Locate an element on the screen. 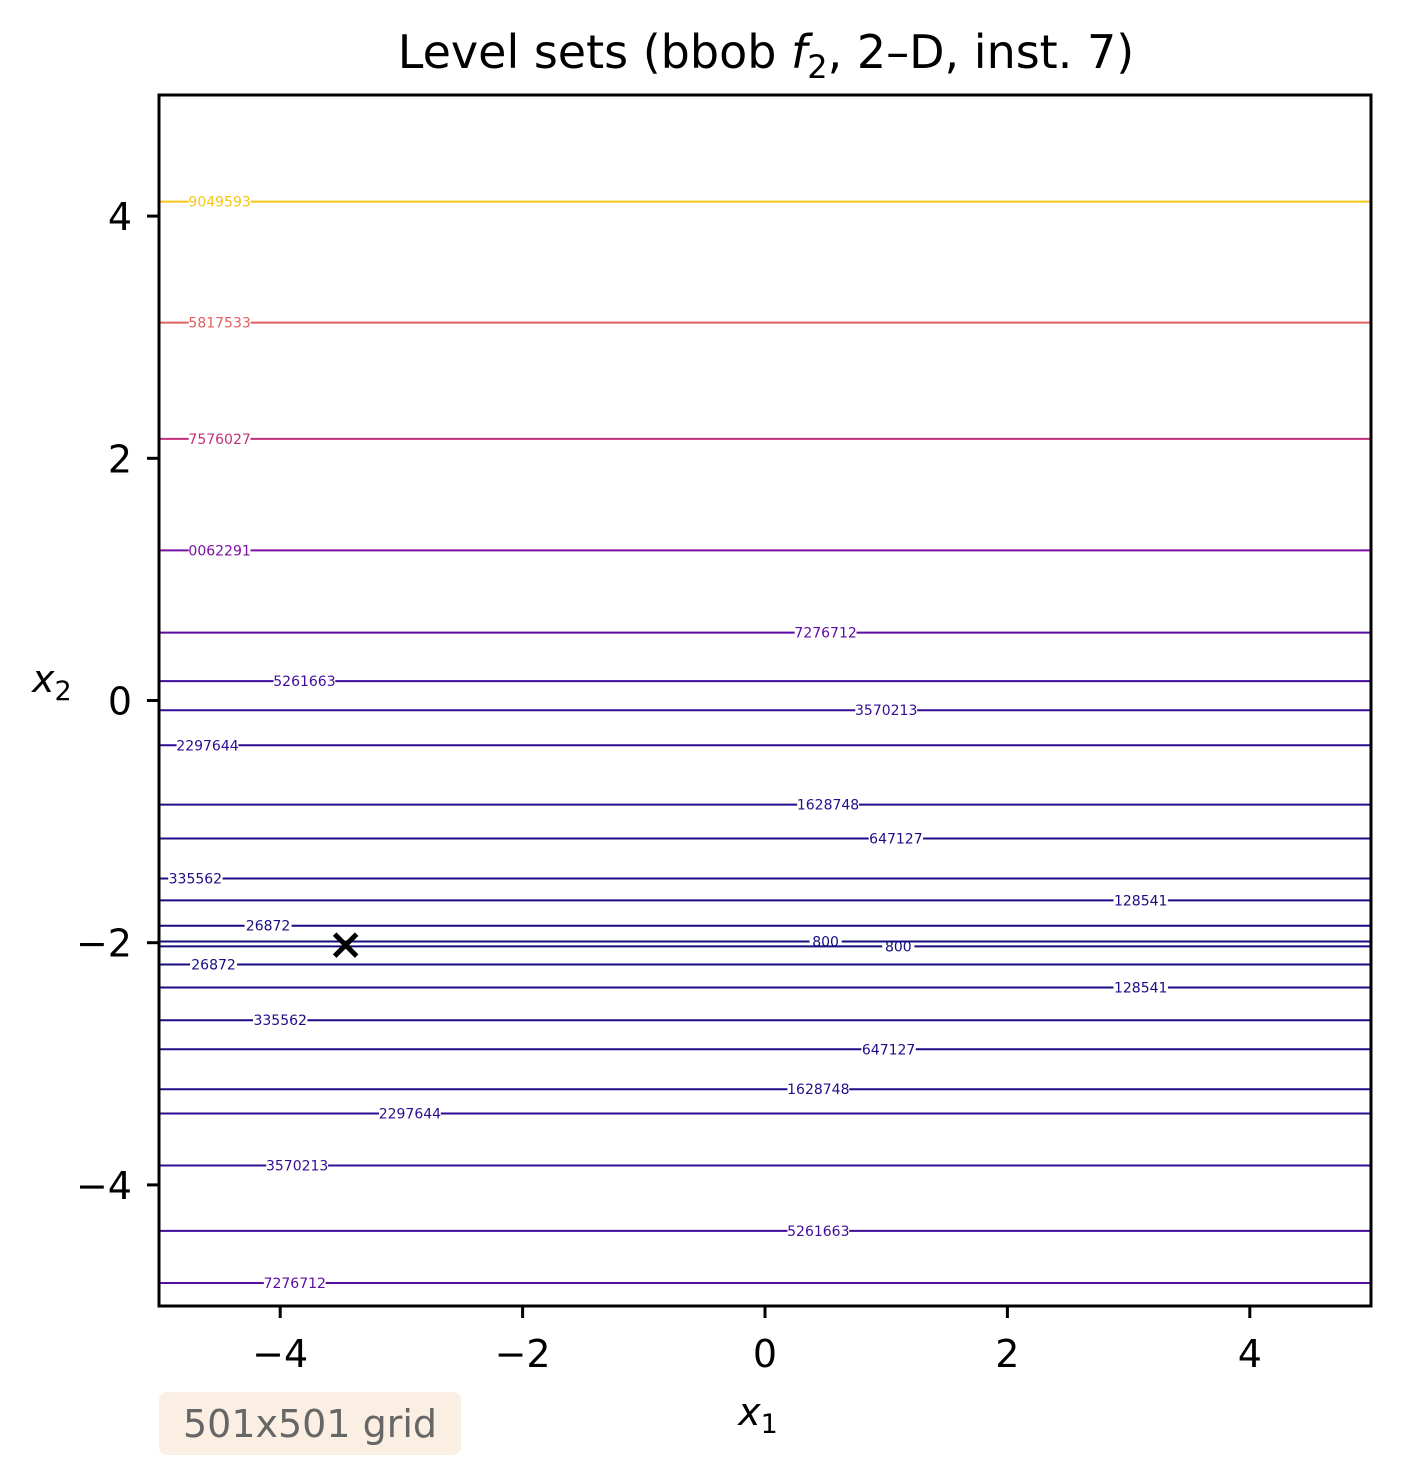 The width and height of the screenshot is (1401, 1474). contour-label-3: 0062291 is located at coordinates (219, 551).